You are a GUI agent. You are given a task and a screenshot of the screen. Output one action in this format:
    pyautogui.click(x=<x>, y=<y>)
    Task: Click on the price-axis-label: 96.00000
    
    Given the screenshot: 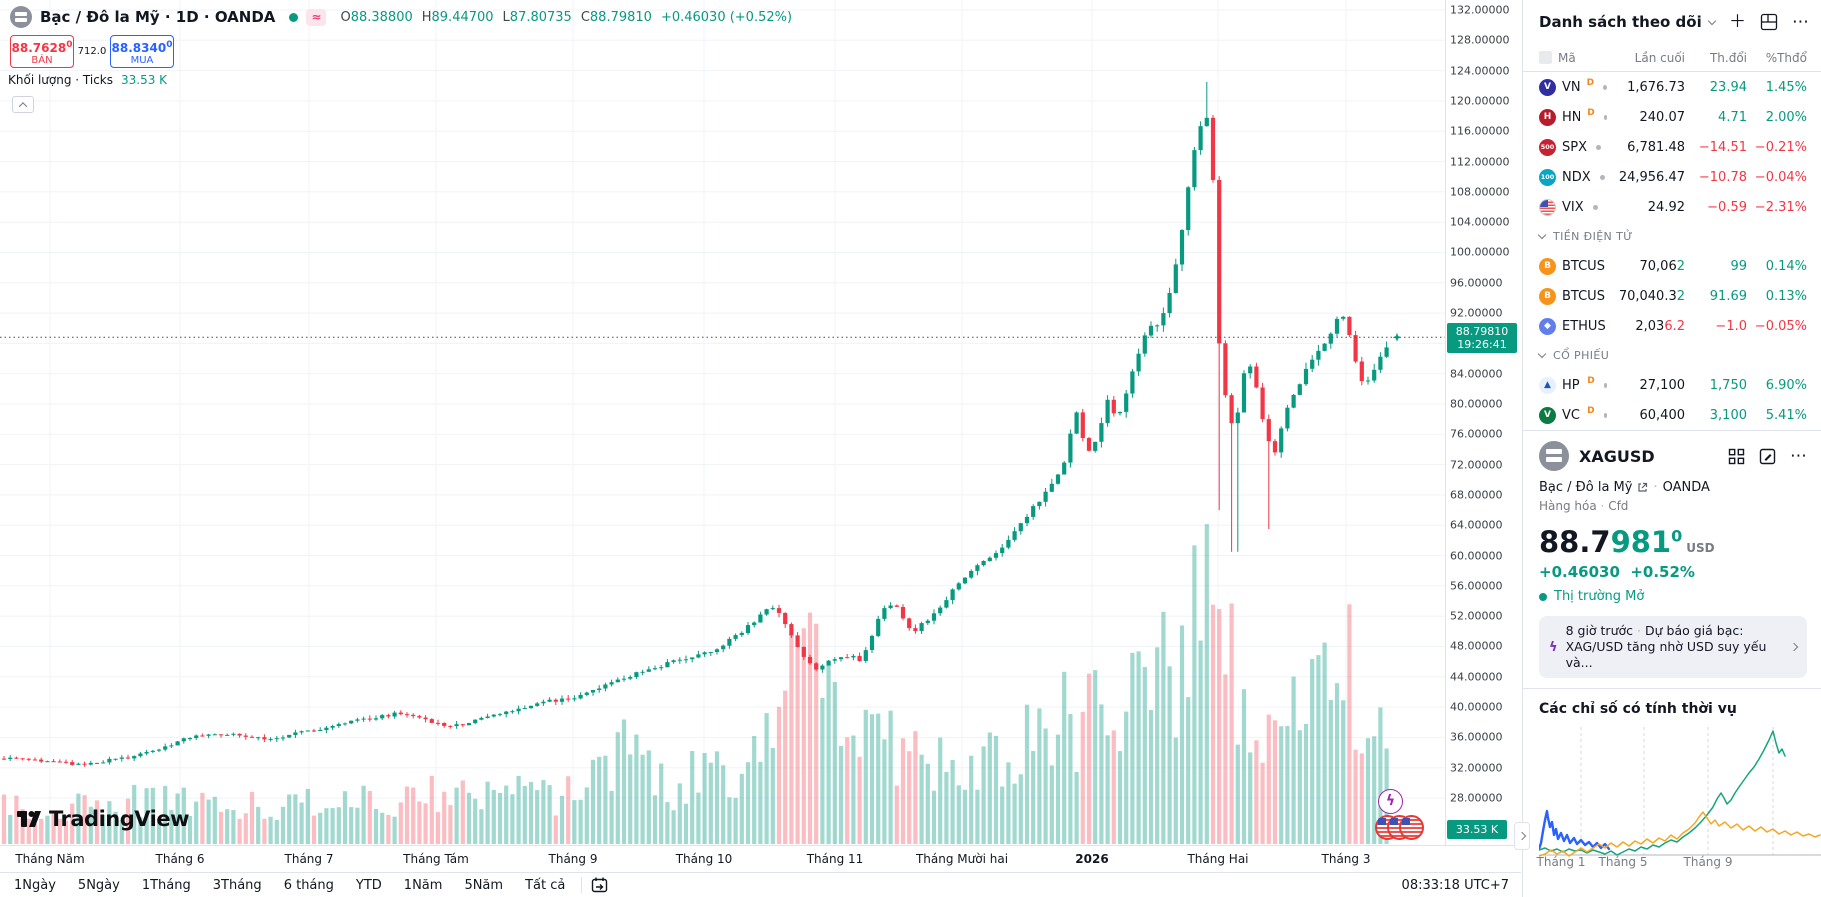 What is the action you would take?
    pyautogui.click(x=1476, y=283)
    